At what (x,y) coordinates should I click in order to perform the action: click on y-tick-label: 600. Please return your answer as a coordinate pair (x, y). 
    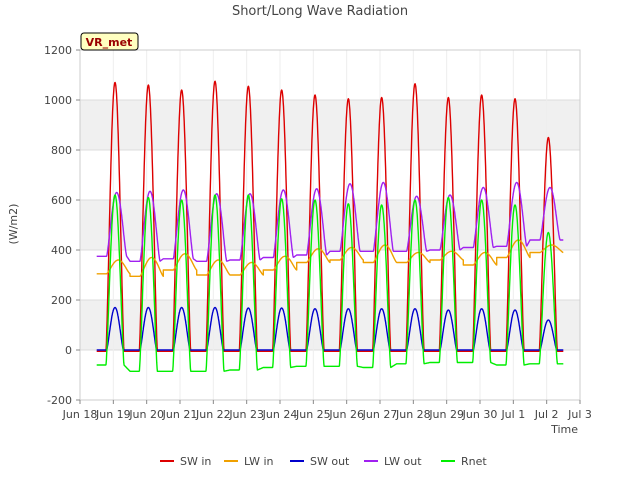
    Looking at the image, I should click on (61, 200).